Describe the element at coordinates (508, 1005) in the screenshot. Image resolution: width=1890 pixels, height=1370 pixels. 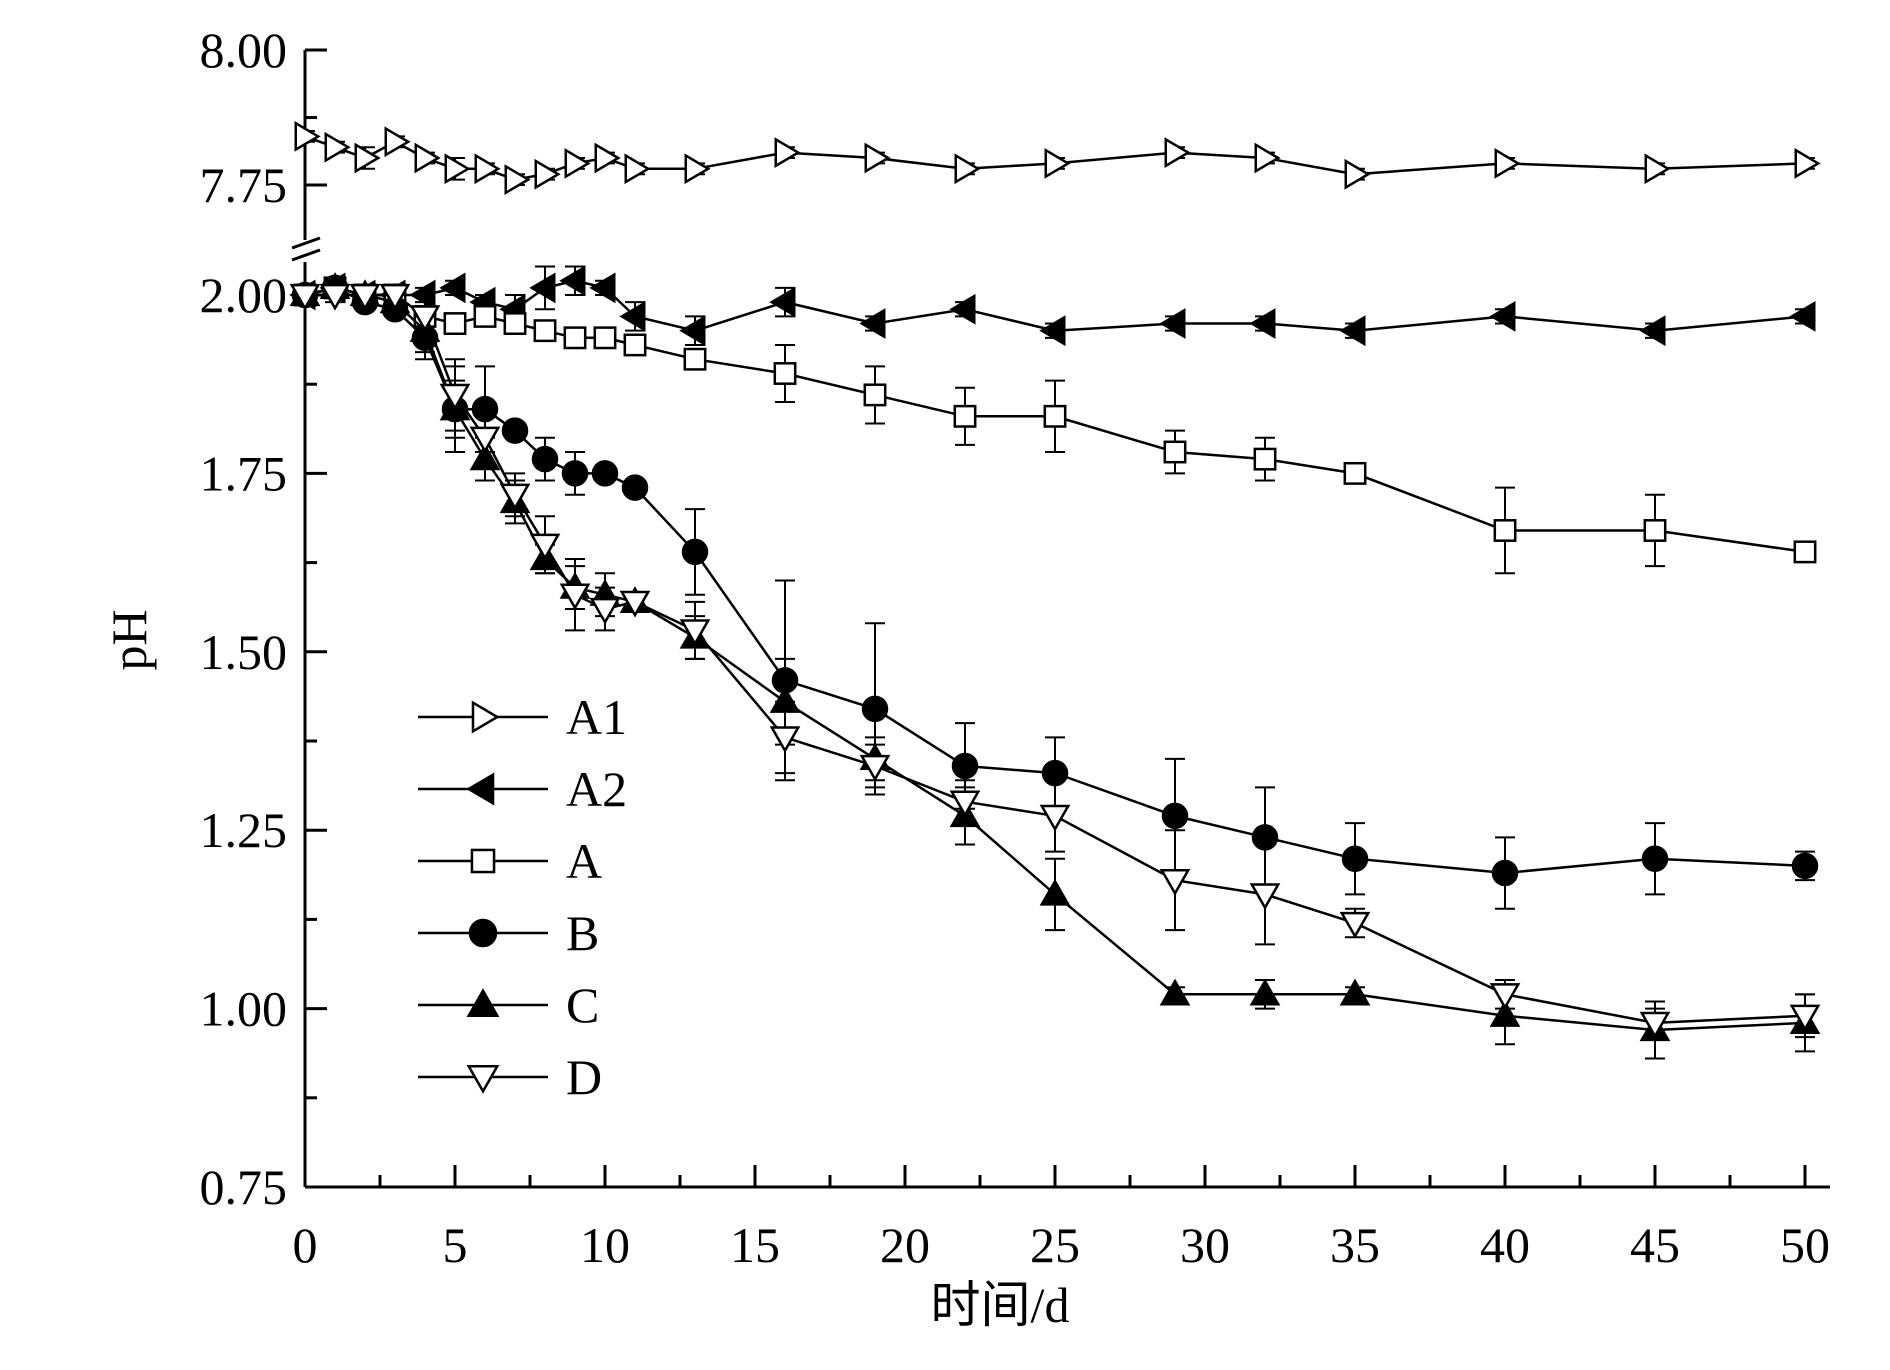
I see `legend-entry-c: C` at that location.